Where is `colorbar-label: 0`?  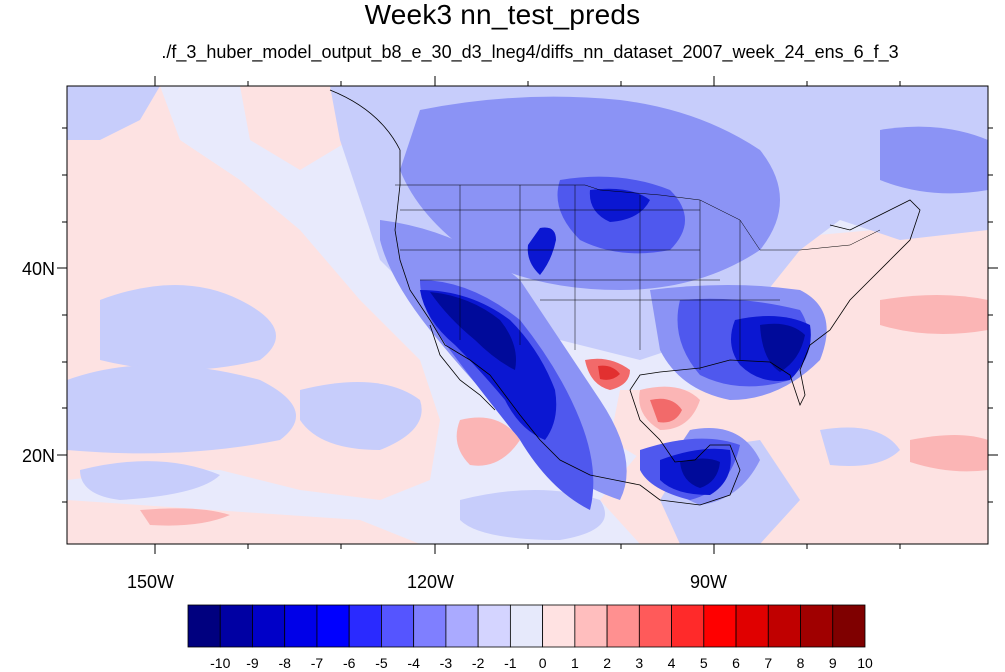
colorbar-label: 0 is located at coordinates (542, 663).